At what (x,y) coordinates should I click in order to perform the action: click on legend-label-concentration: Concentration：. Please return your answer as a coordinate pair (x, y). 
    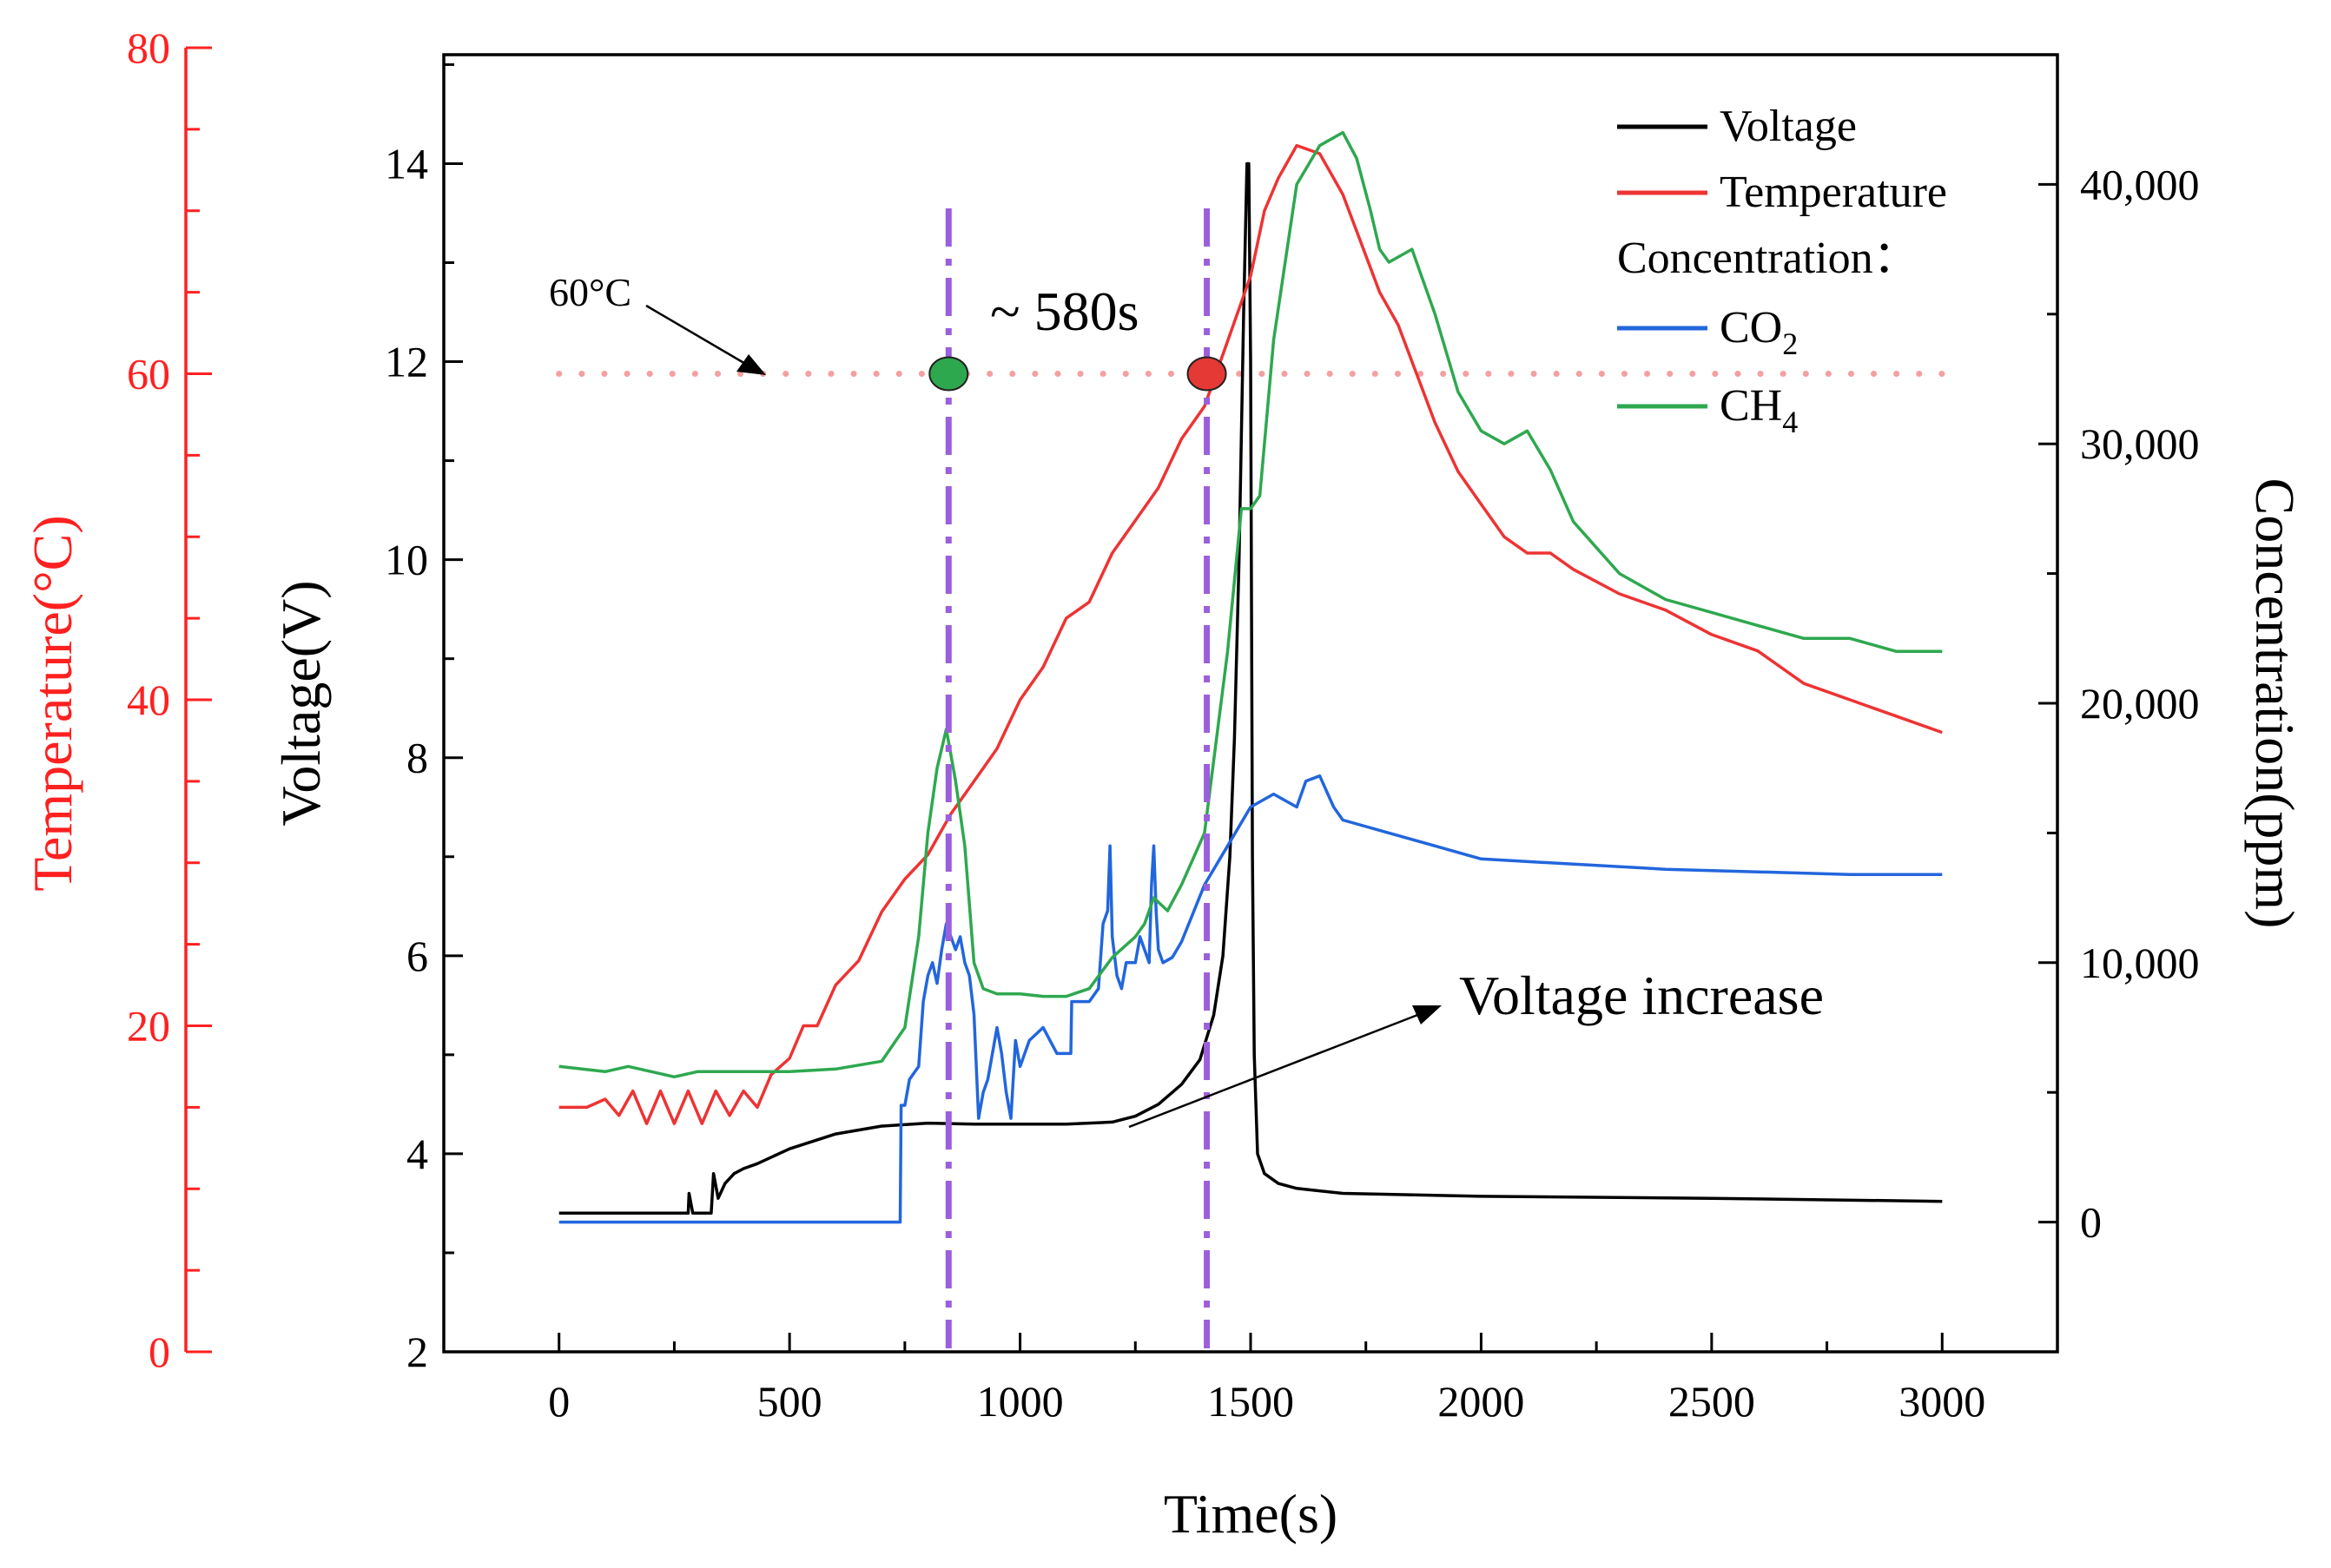
    Looking at the image, I should click on (1767, 258).